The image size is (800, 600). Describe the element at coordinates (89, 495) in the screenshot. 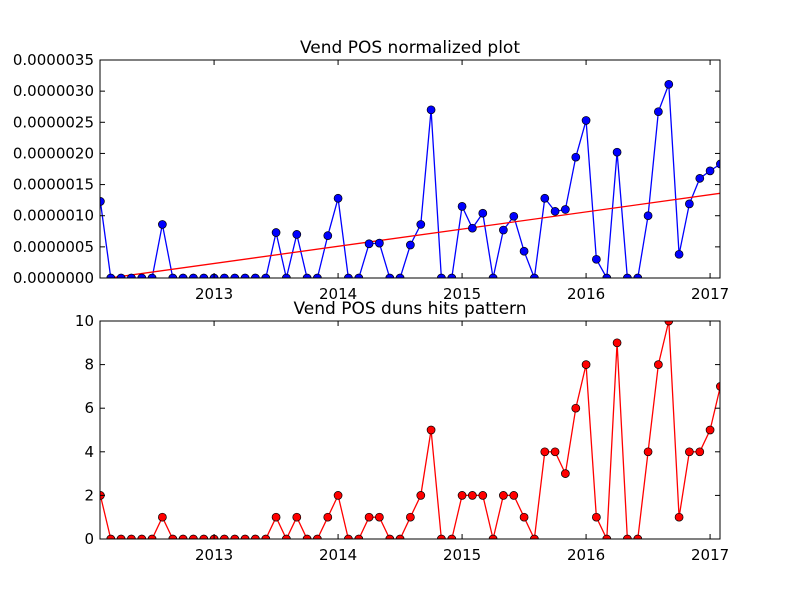

I see `y-tick-label: 2` at that location.